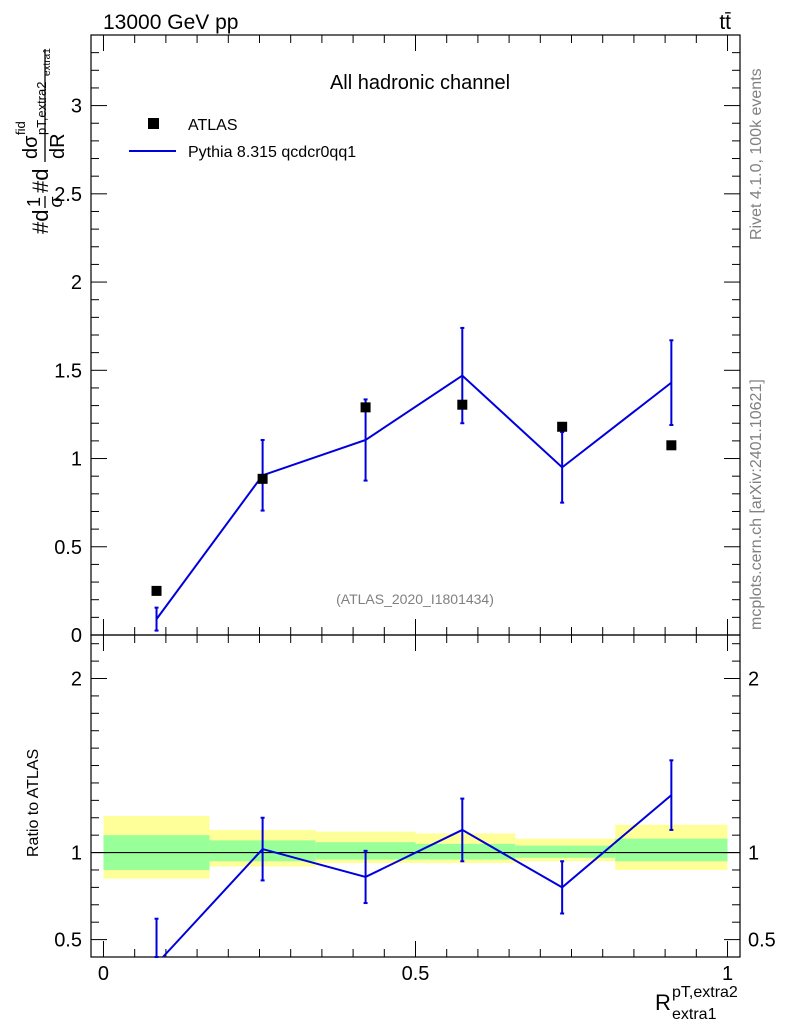  What do you see at coordinates (756, 504) in the screenshot?
I see `mcplots-label: mcplots.cern.ch [arXiv:2401.10621]` at bounding box center [756, 504].